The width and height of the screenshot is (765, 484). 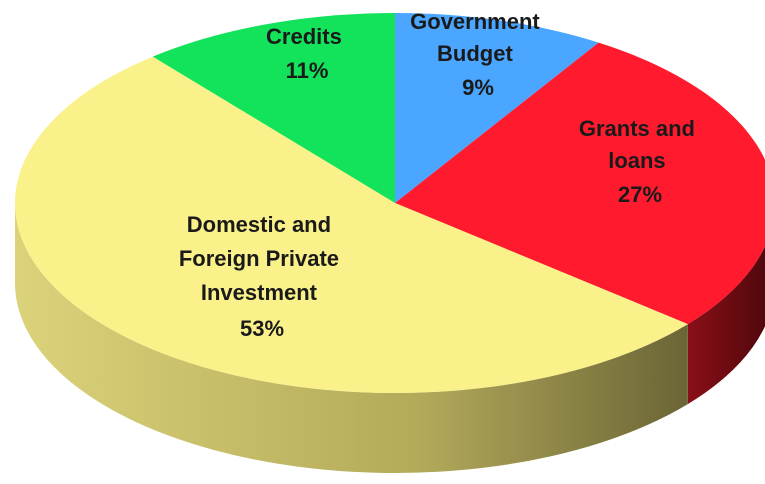 What do you see at coordinates (478, 54) in the screenshot?
I see `slice-label-government-budget: Government Budget 9%` at bounding box center [478, 54].